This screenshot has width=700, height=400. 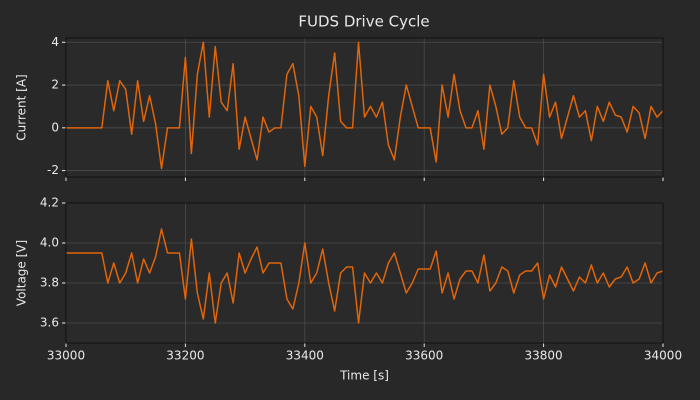 What do you see at coordinates (55, 42) in the screenshot?
I see `y-tick-label: 4` at bounding box center [55, 42].